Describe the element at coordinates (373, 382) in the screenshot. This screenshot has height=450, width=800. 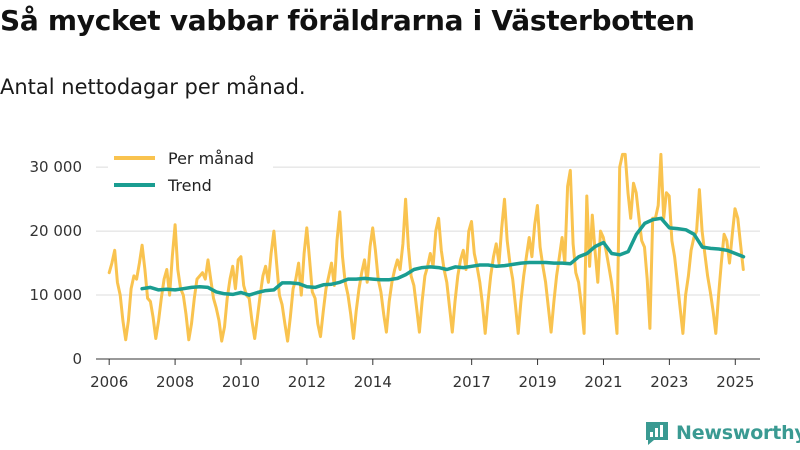
I see `x-tick-label: 2014` at that location.